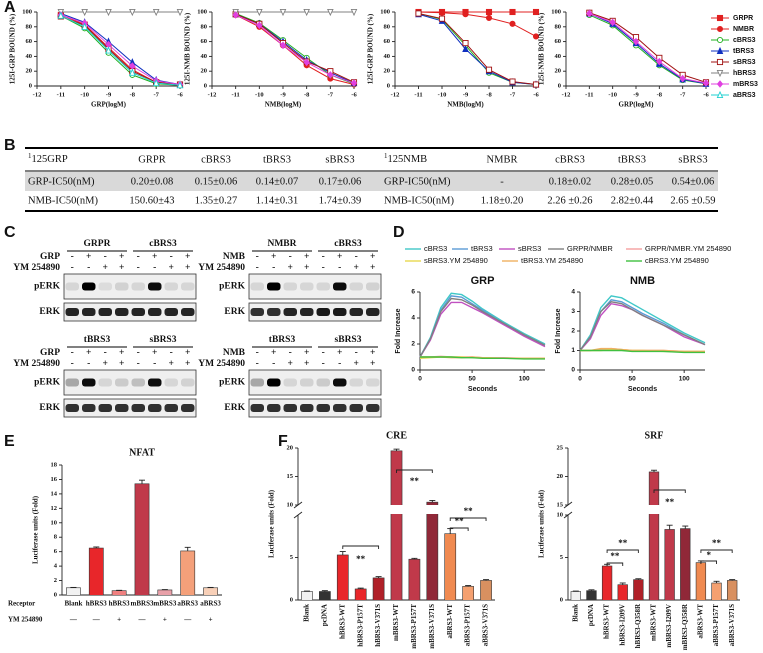  Describe the element at coordinates (669, 626) in the screenshot. I see `x-tick-label: mBRS3-I209V` at that location.